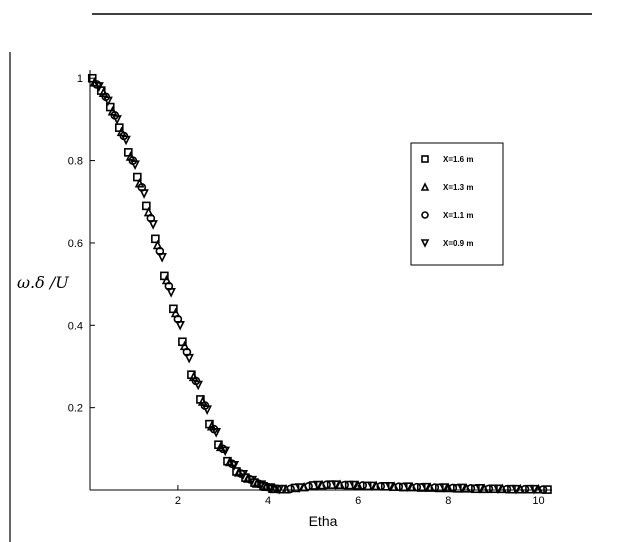 The height and width of the screenshot is (542, 619). What do you see at coordinates (458, 215) in the screenshot?
I see `legend-label-3: X=1.1 m` at bounding box center [458, 215].